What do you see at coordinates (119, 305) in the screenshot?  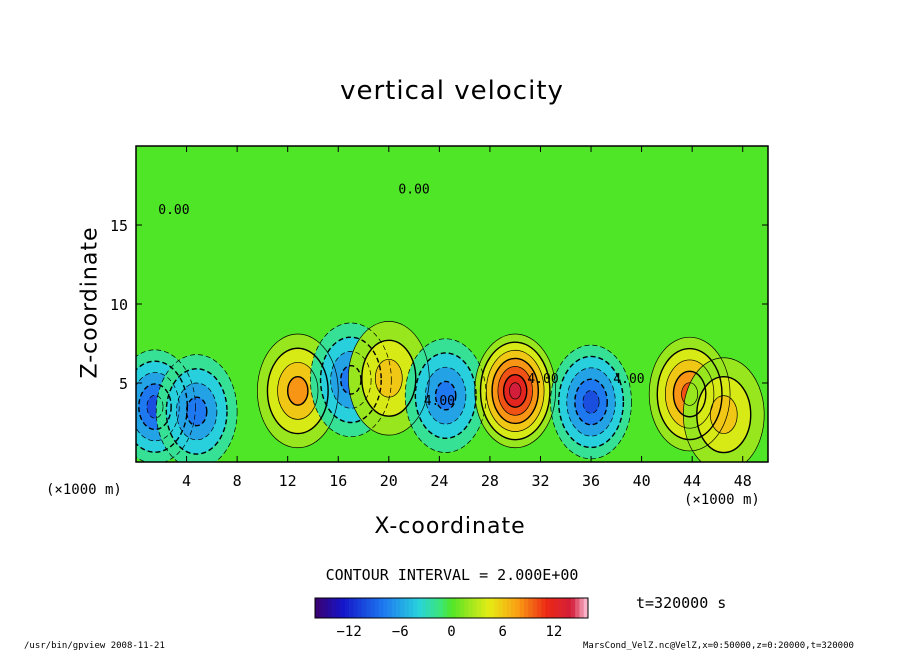 I see `y-tick-label: 10` at bounding box center [119, 305].